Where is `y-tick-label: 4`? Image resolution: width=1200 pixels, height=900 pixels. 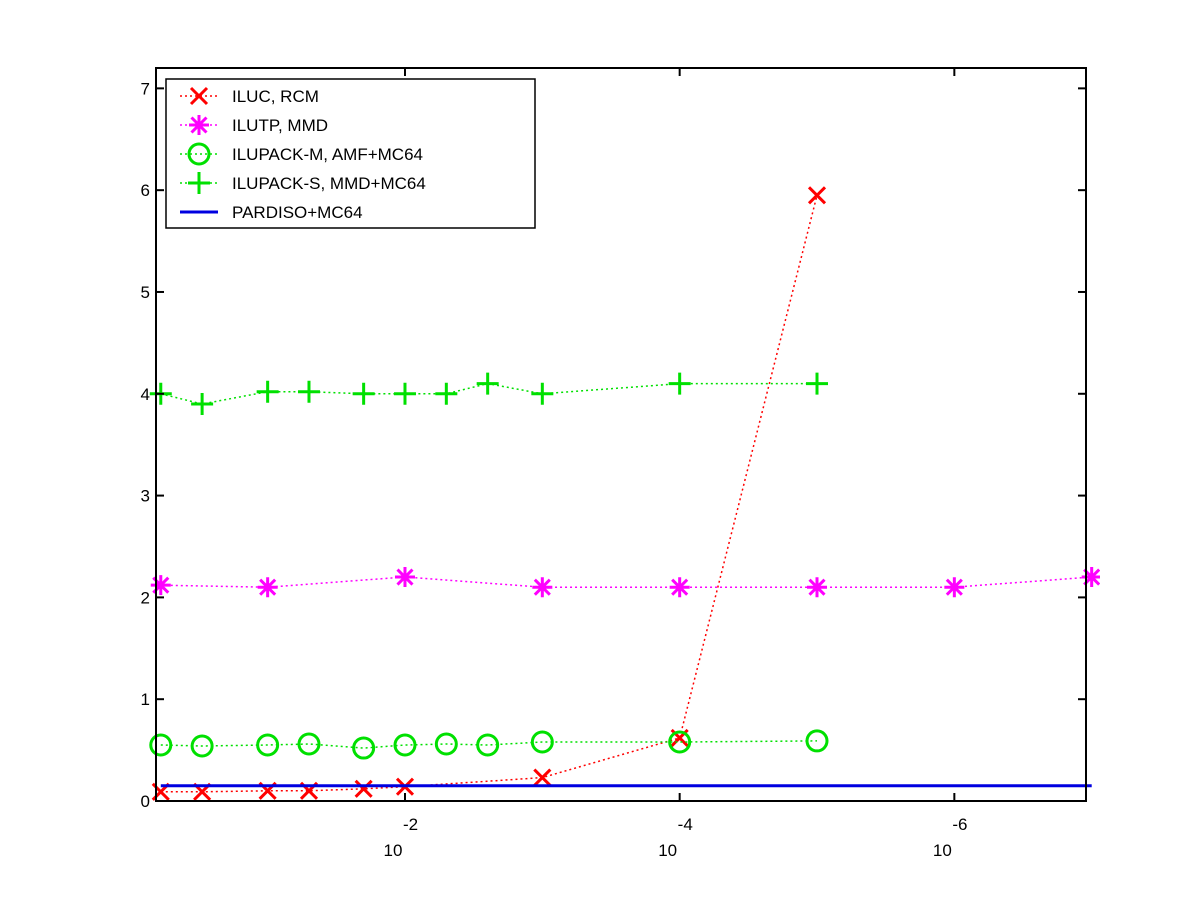
y-tick-label: 4 is located at coordinates (145, 394).